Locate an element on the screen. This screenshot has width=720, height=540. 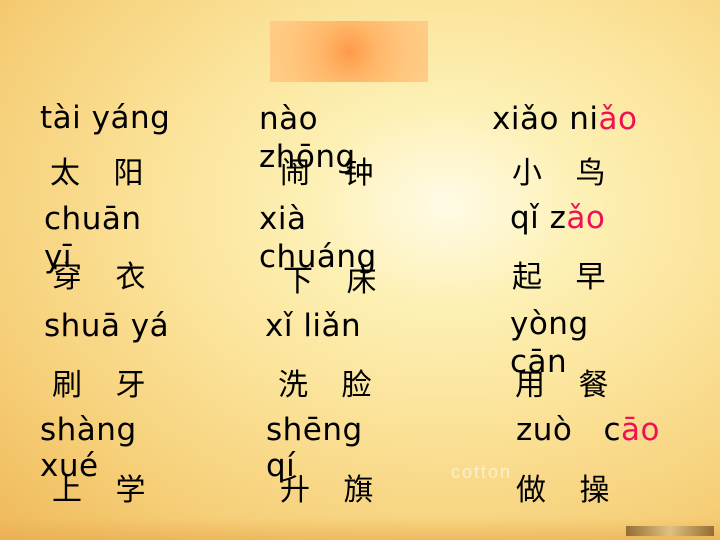
pinyin-chuanyi: chuān yī is located at coordinates (93, 238).